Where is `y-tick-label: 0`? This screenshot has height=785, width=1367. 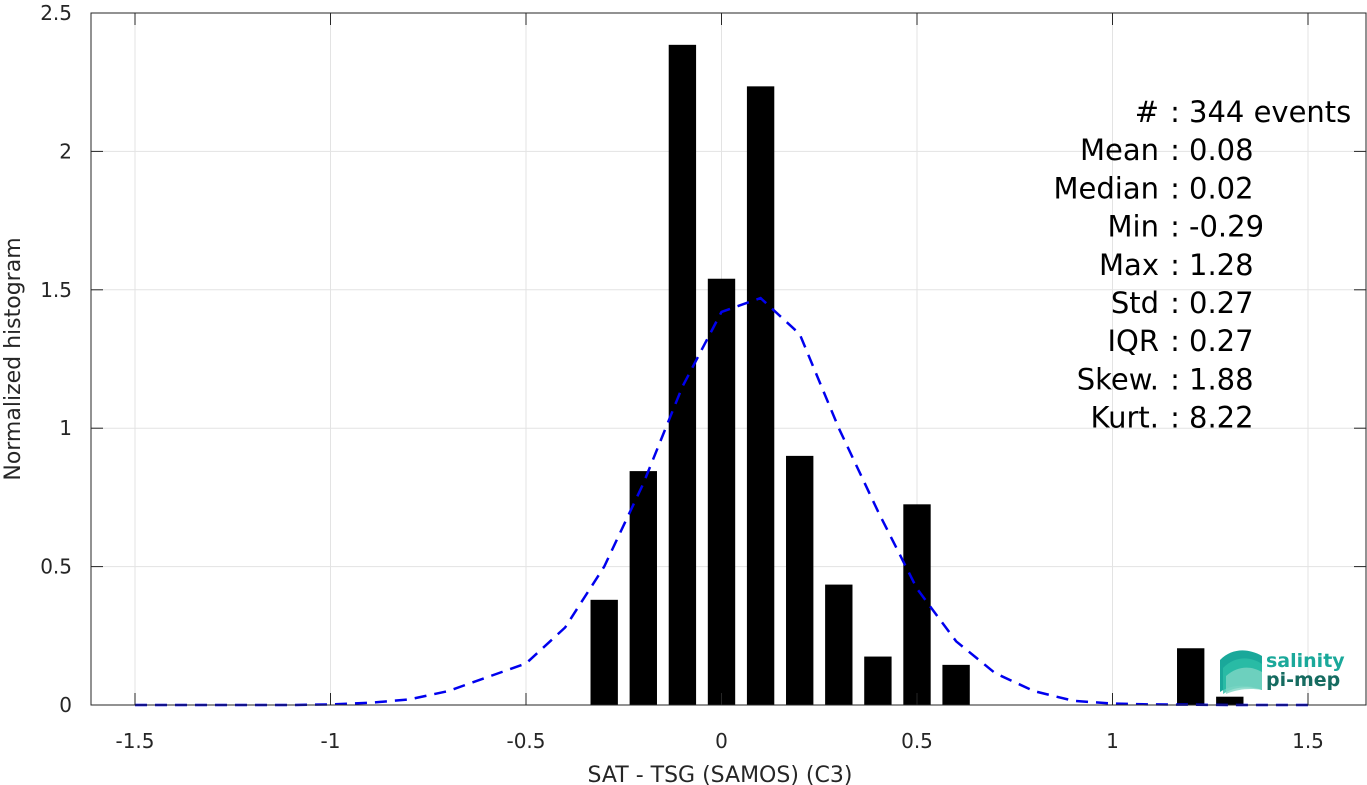 y-tick-label: 0 is located at coordinates (65, 705).